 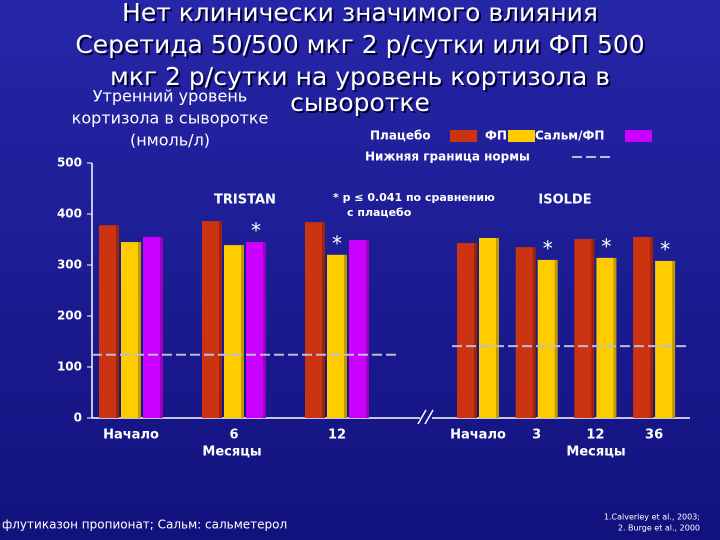 I want to click on y-tick-label: 400, so click(x=69, y=214).